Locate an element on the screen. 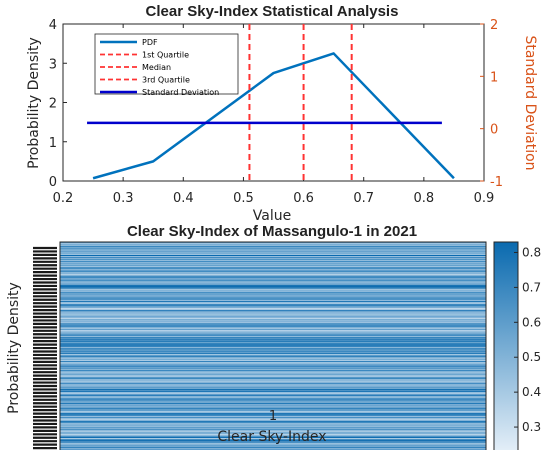 This screenshot has height=450, width=550. y-tick-label: 4 is located at coordinates (53, 25).